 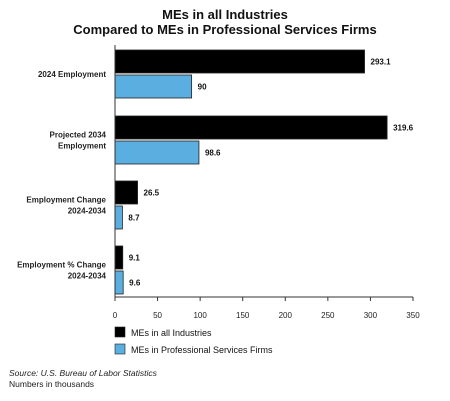 I want to click on category-label: Employment Change, so click(x=66, y=200).